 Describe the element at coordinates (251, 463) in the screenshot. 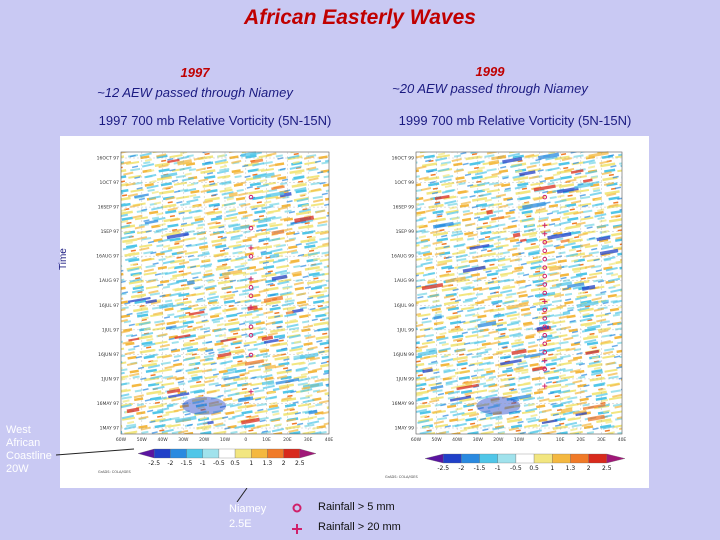

I see `left-colorbar-tick: 1` at that location.